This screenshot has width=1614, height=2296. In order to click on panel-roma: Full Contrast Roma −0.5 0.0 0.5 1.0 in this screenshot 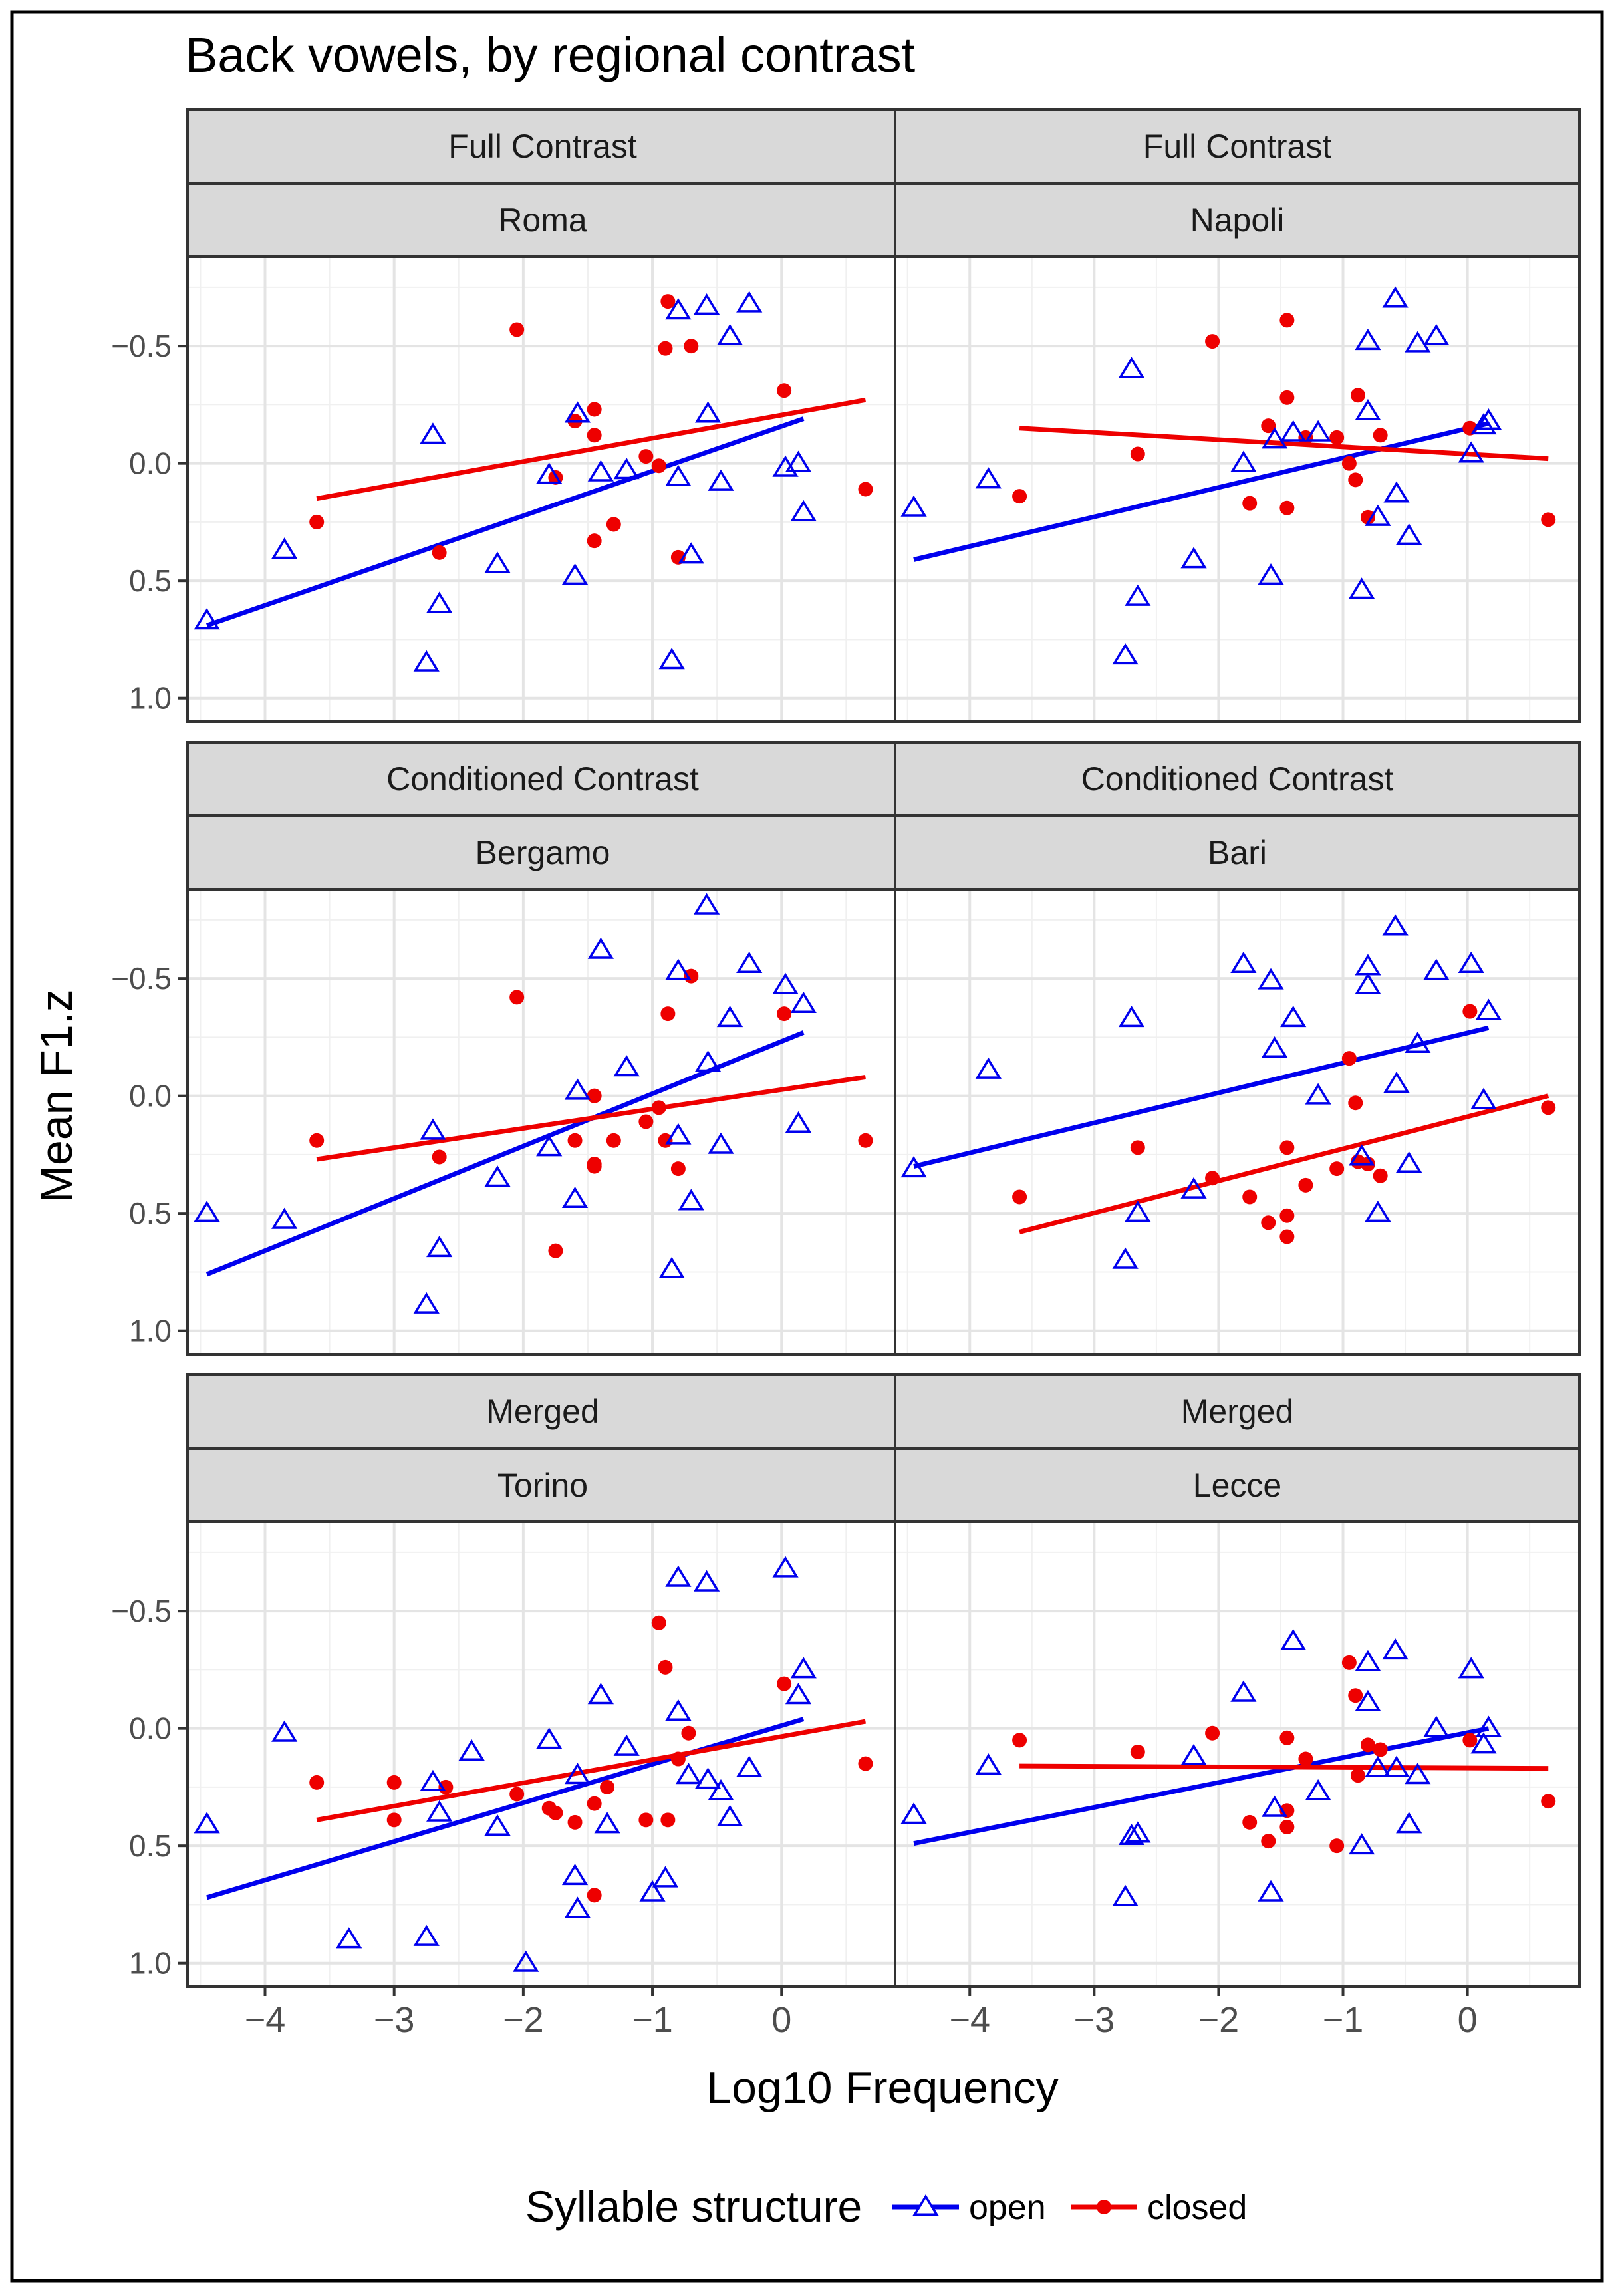, I will do `click(505, 415)`.